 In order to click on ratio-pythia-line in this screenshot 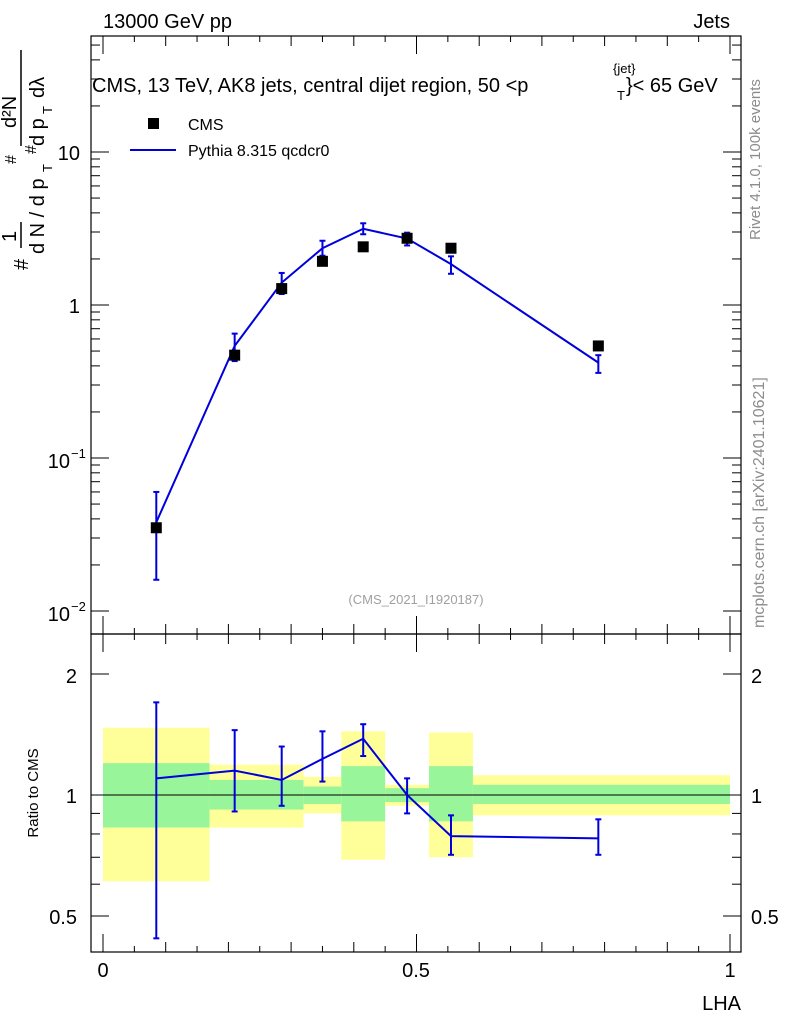, I will do `click(377, 788)`.